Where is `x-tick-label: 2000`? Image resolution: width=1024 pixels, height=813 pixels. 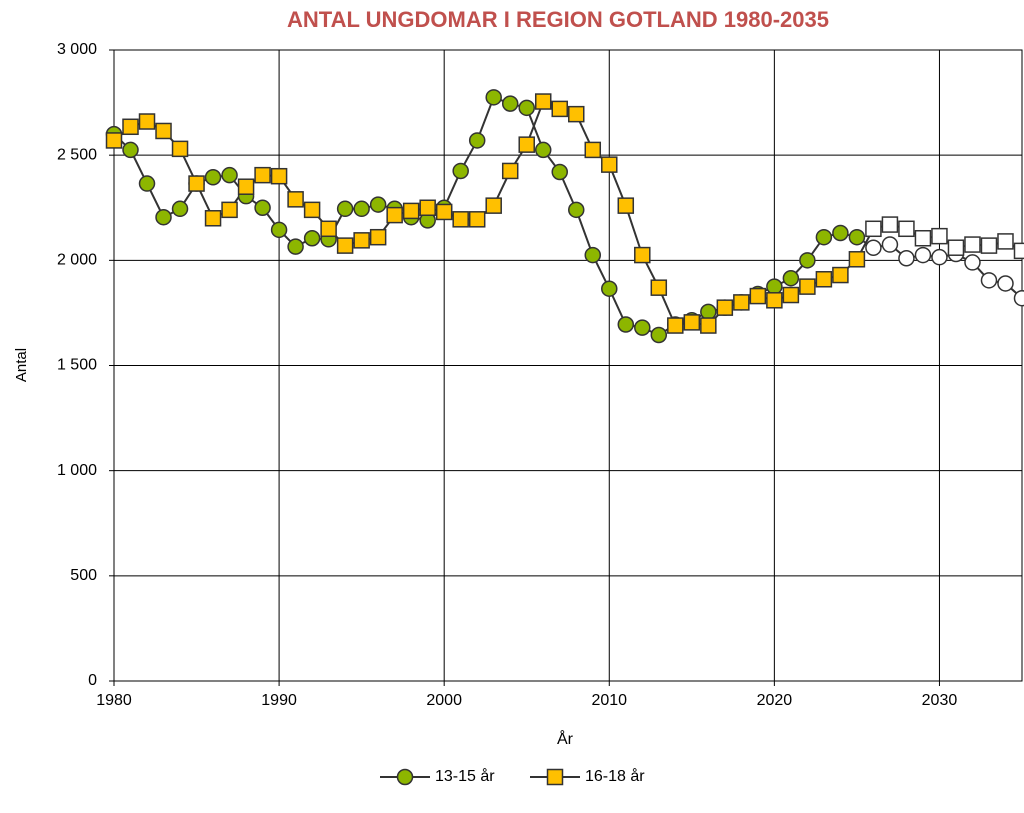 x-tick-label: 2000 is located at coordinates (444, 700).